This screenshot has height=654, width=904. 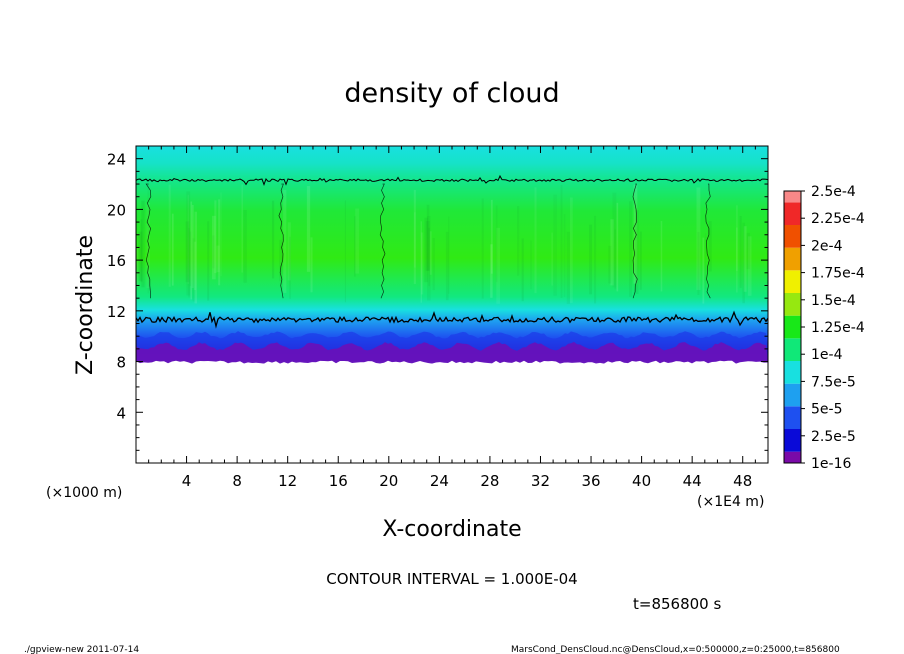 What do you see at coordinates (831, 464) in the screenshot?
I see `colorbar-label: 1e-16` at bounding box center [831, 464].